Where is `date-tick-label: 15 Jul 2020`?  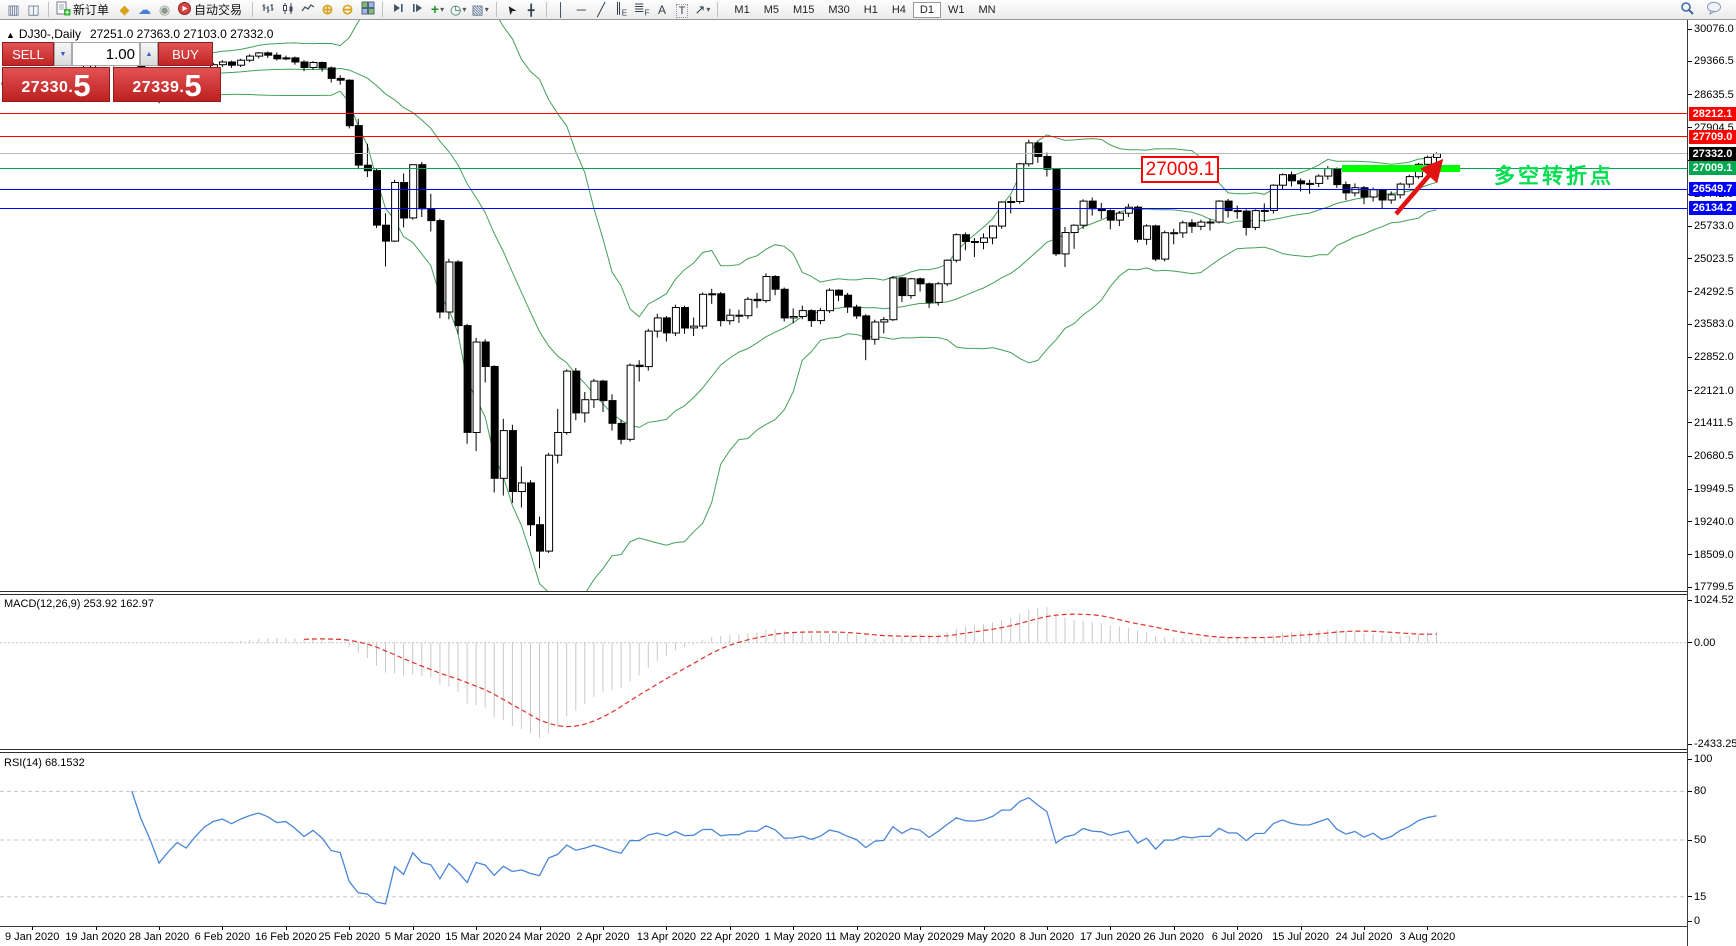
date-tick-label: 15 Jul 2020 is located at coordinates (1301, 937).